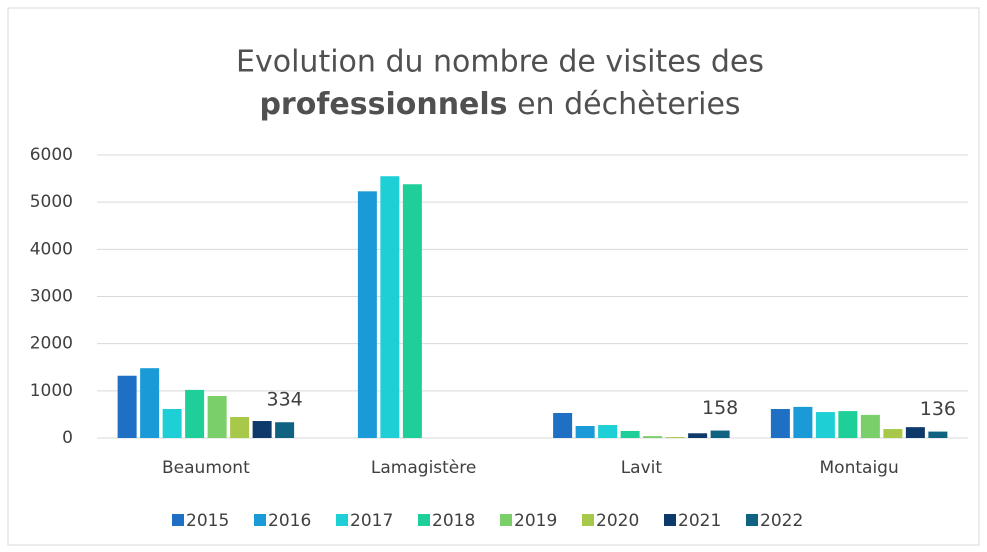  What do you see at coordinates (206, 468) in the screenshot?
I see `x-tick-label: Beaumont` at bounding box center [206, 468].